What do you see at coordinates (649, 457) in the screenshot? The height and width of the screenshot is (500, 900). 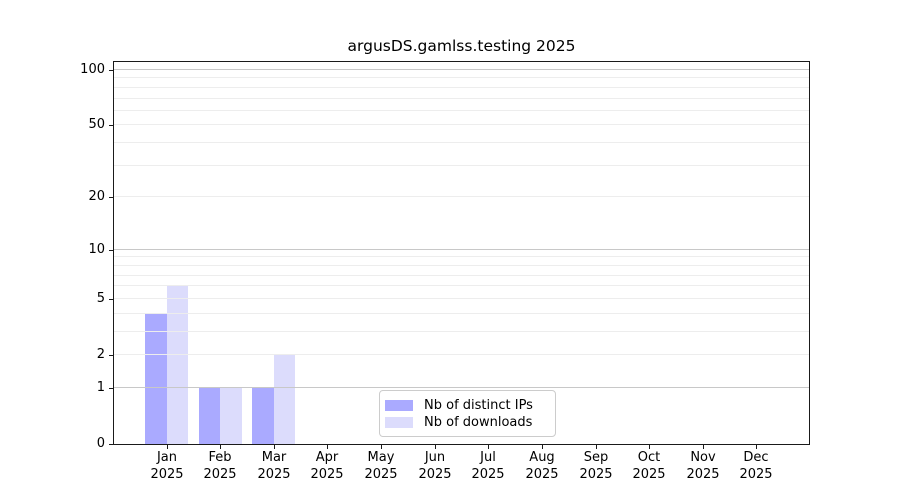 I see `x-tick-label-month: Oct` at bounding box center [649, 457].